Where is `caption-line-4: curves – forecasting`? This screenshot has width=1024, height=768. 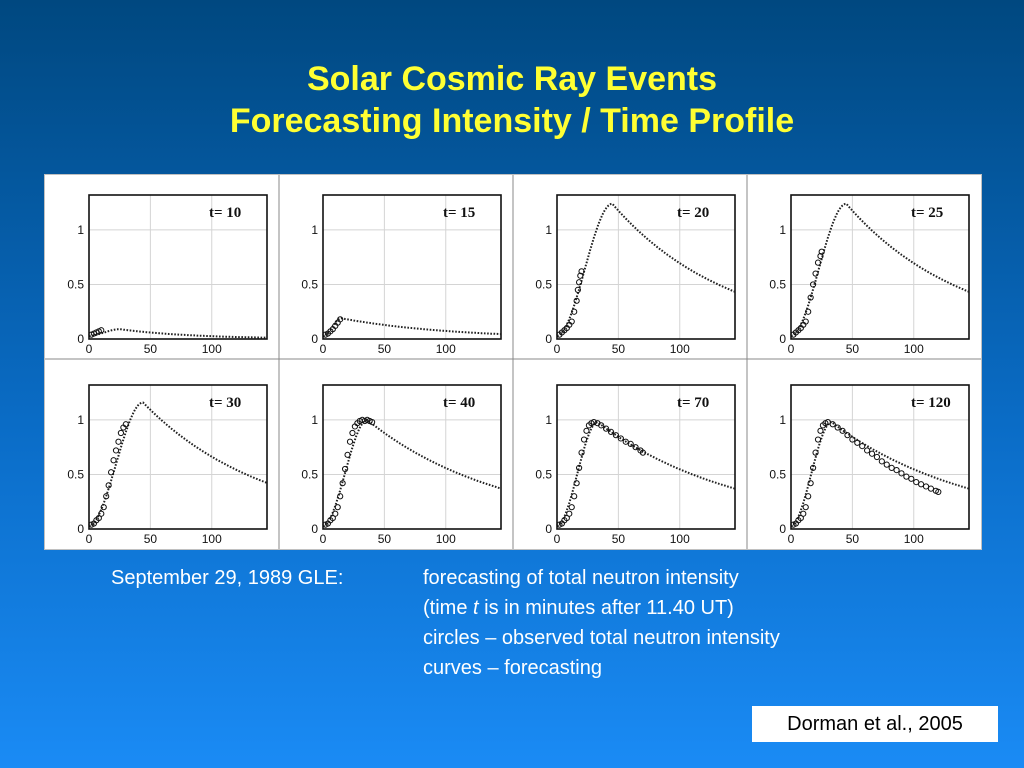 caption-line-4: curves – forecasting is located at coordinates (512, 668).